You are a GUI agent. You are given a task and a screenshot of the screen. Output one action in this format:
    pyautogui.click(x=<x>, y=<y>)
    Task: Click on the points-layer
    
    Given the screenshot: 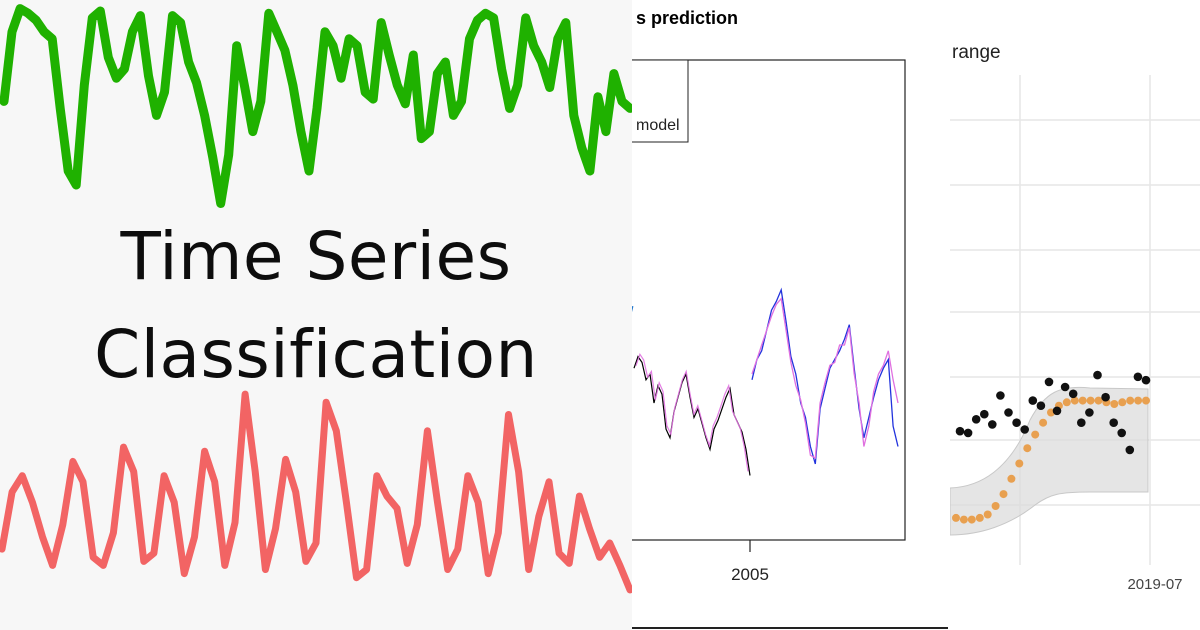 What is the action you would take?
    pyautogui.click(x=1051, y=447)
    